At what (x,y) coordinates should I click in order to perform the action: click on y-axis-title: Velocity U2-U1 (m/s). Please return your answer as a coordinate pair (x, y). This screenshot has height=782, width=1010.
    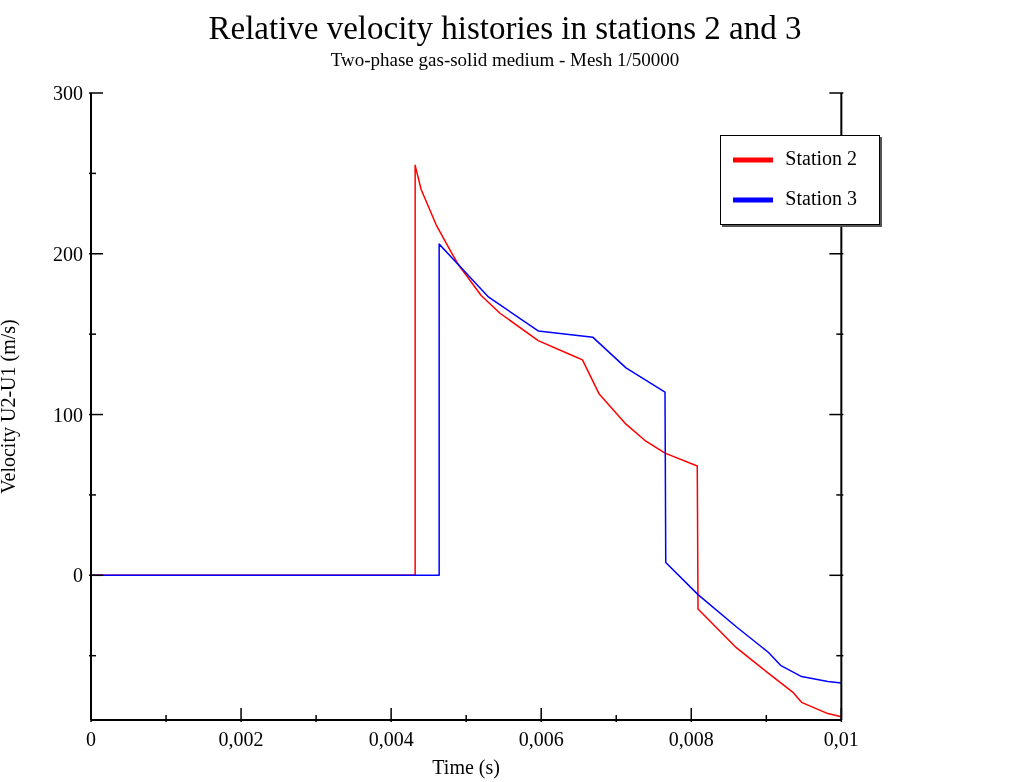
    Looking at the image, I should click on (10, 406).